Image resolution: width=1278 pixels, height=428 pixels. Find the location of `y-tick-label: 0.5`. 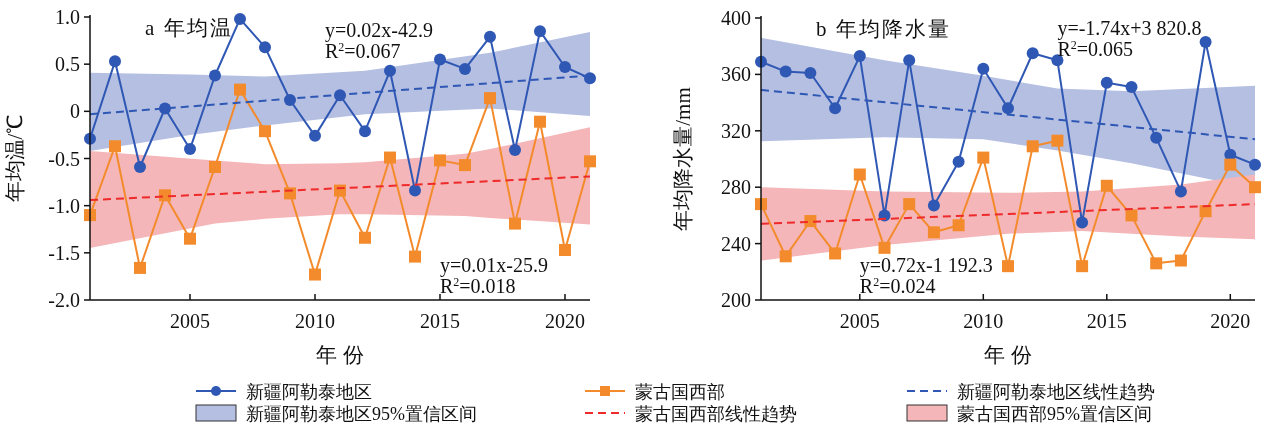

y-tick-label: 0.5 is located at coordinates (67, 64).